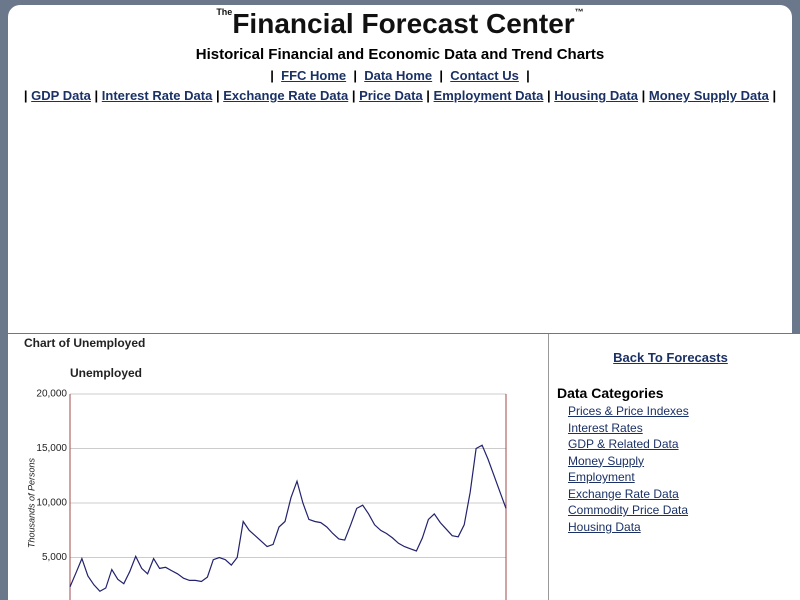 Image resolution: width=800 pixels, height=600 pixels. I want to click on nav-link: Price Data, so click(391, 95).